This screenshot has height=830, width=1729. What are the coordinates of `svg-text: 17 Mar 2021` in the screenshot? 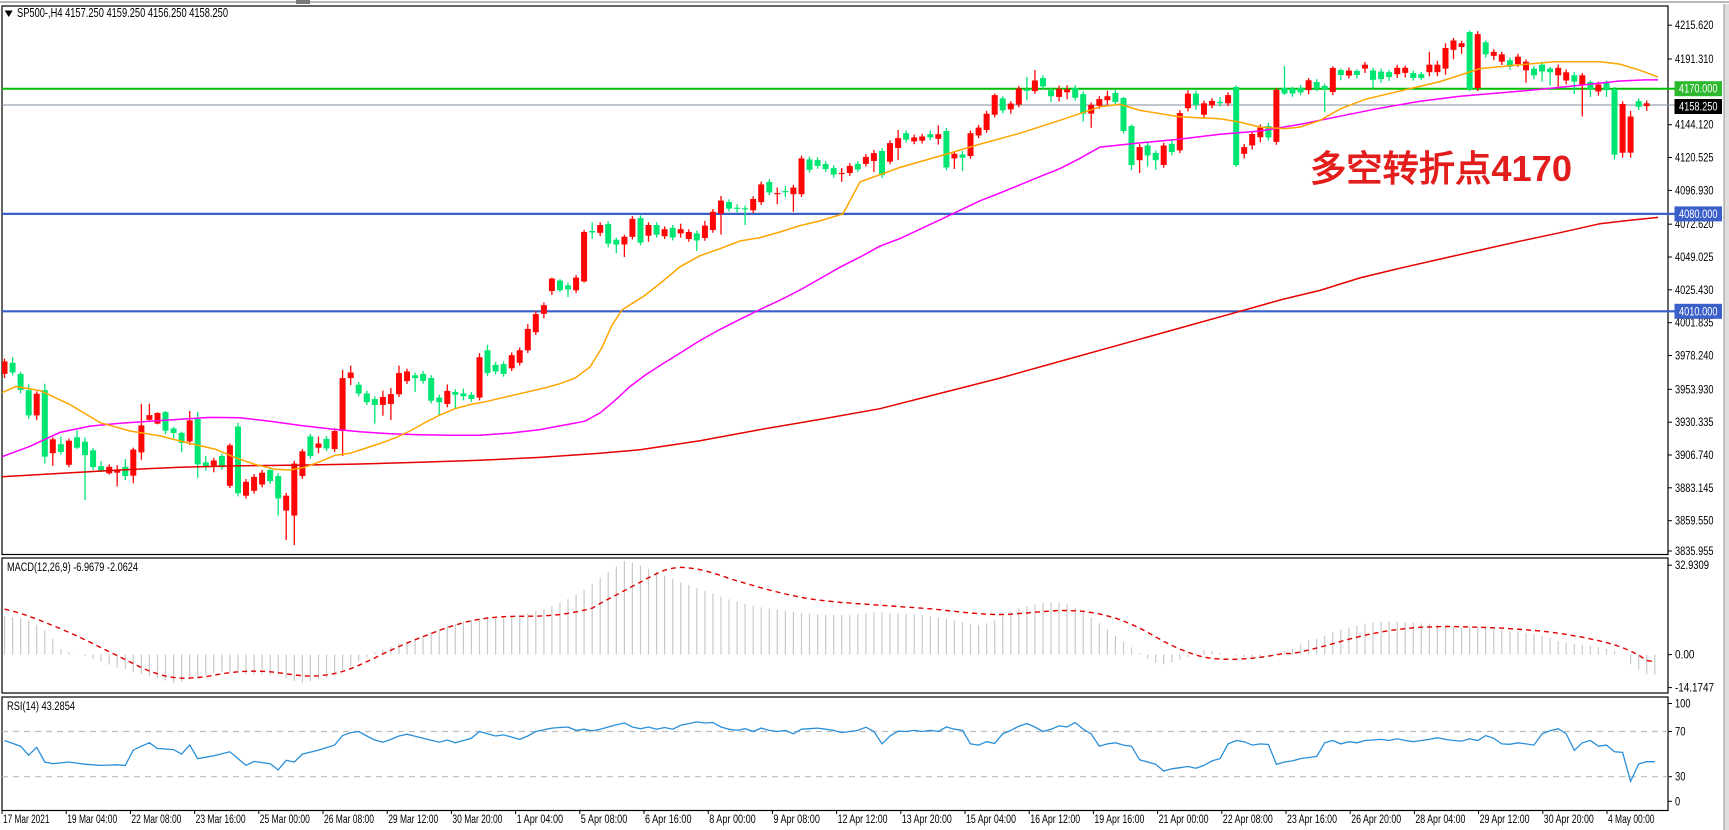 It's located at (26, 820).